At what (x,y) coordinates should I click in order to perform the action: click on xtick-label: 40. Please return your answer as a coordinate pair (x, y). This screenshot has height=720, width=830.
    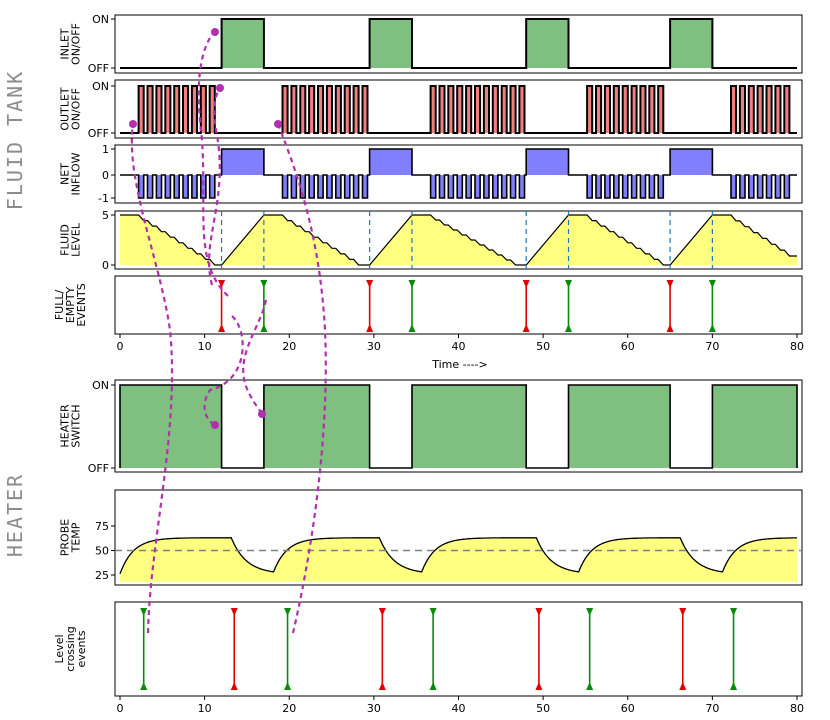
    Looking at the image, I should click on (459, 346).